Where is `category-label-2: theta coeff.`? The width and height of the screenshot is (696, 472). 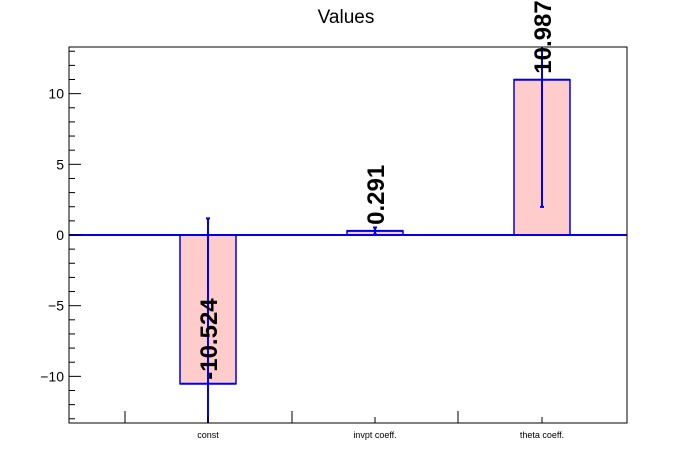 category-label-2: theta coeff. is located at coordinates (542, 435).